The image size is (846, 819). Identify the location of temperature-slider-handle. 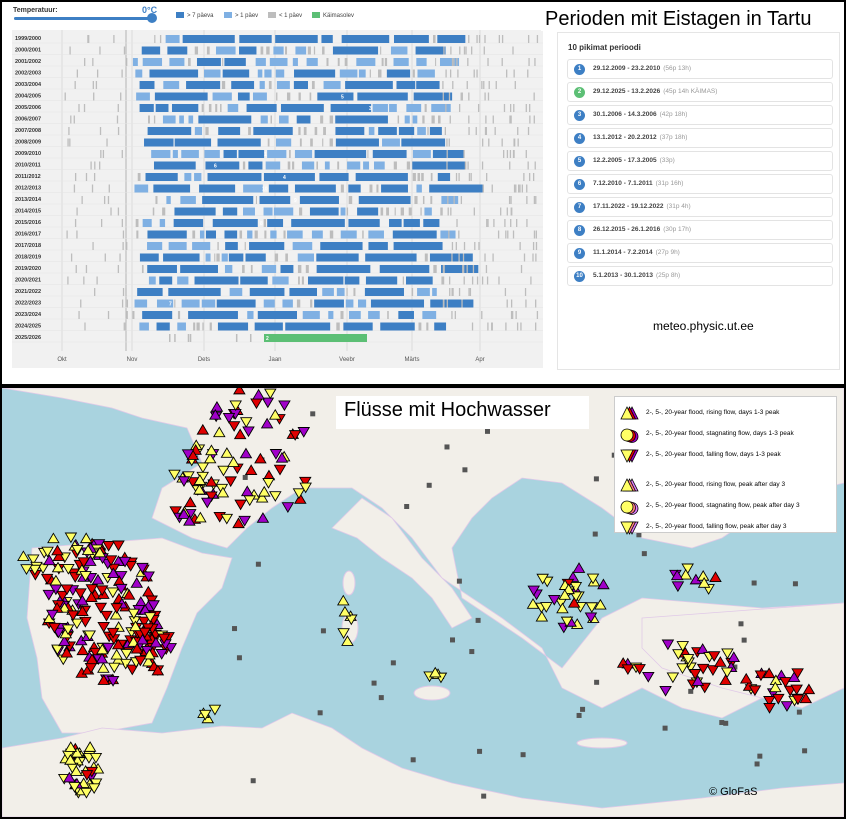
(152, 18).